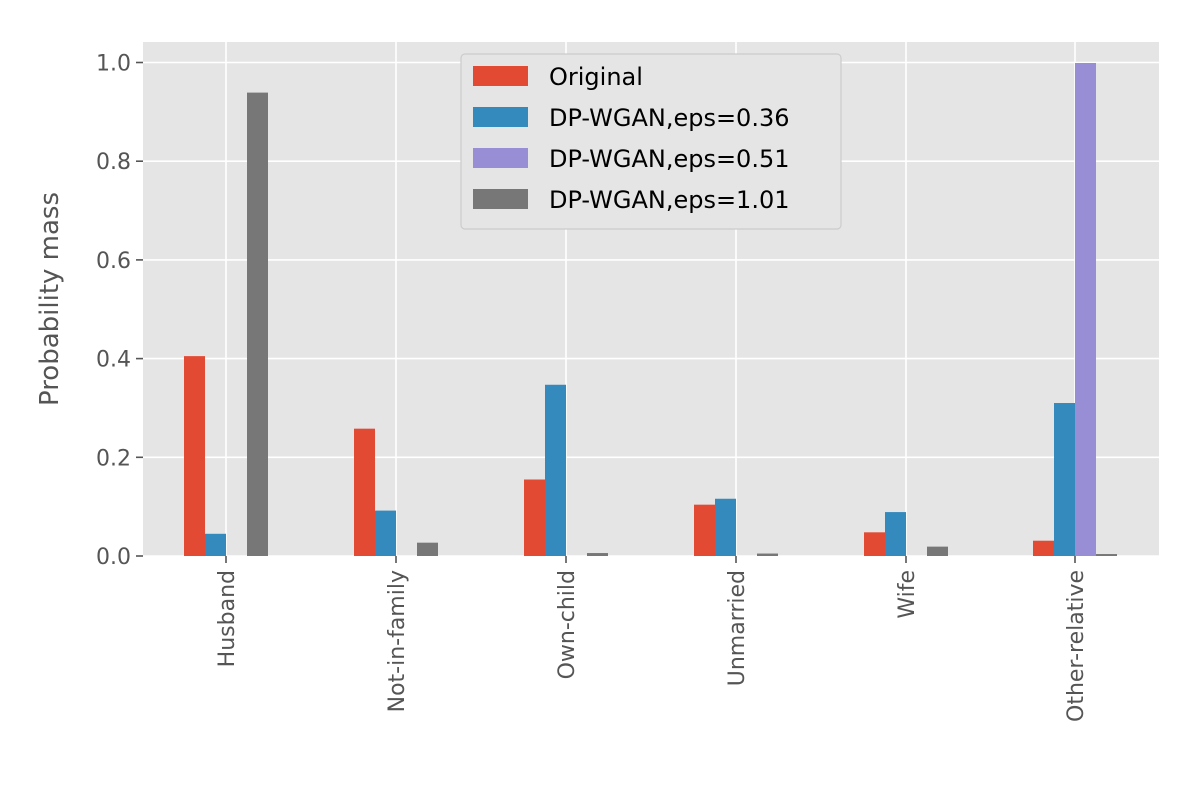 The height and width of the screenshot is (800, 1200). What do you see at coordinates (113, 261) in the screenshot?
I see `y-tick-label: 0.6` at bounding box center [113, 261].